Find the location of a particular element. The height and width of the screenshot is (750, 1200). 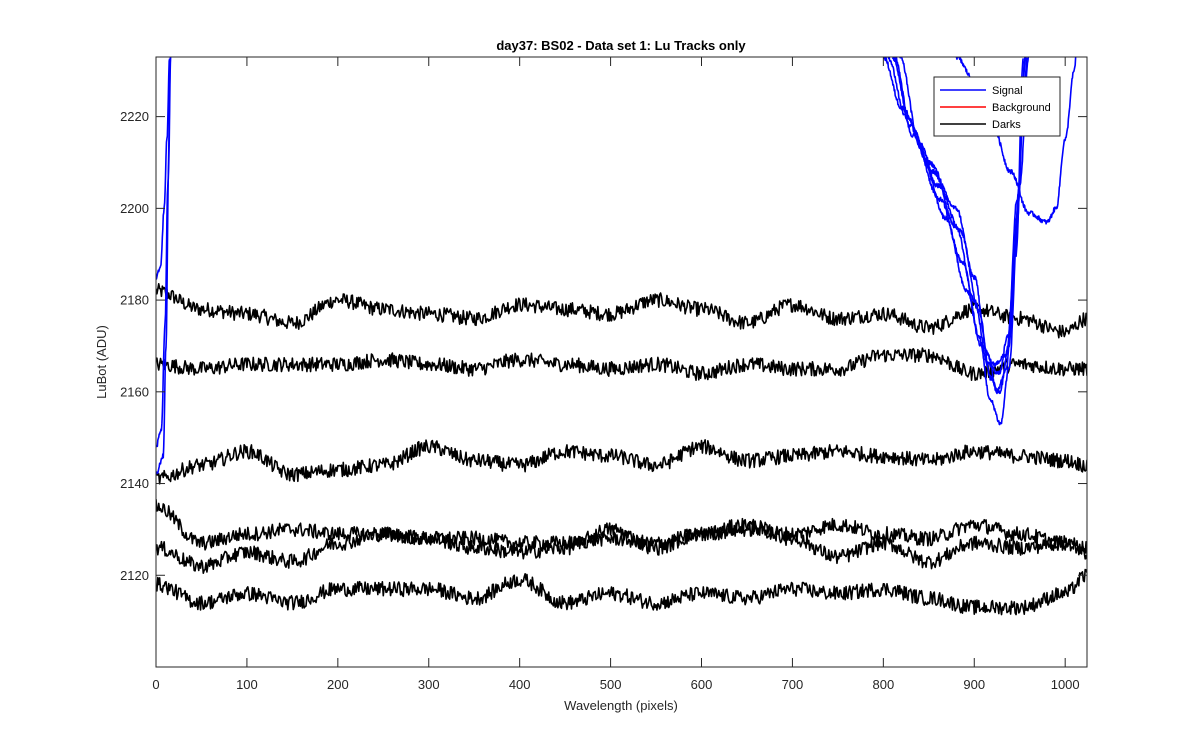

x-tick-label: 100 is located at coordinates (247, 684).